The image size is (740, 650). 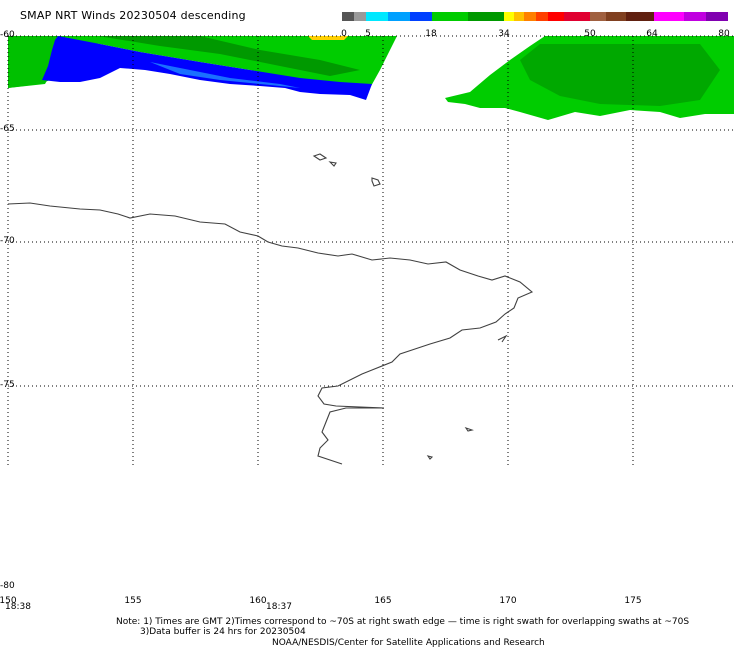 I want to click on lat-label-80: -80, so click(x=7, y=586).